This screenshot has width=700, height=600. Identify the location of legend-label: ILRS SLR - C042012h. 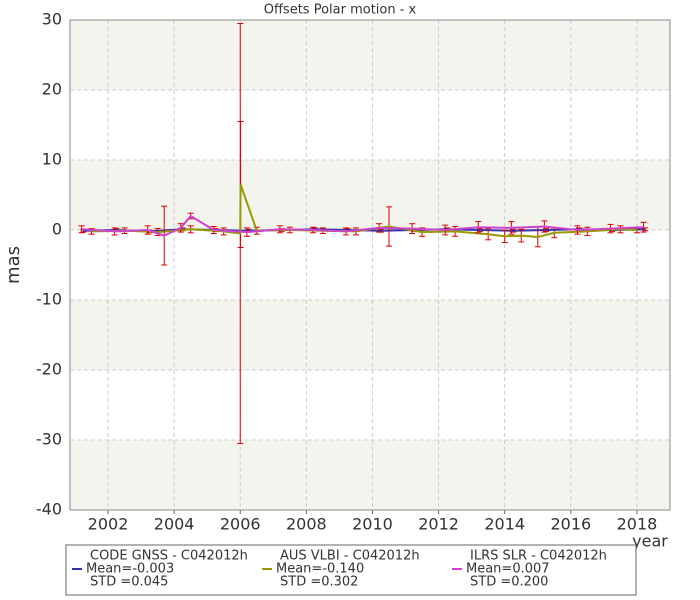
(538, 556).